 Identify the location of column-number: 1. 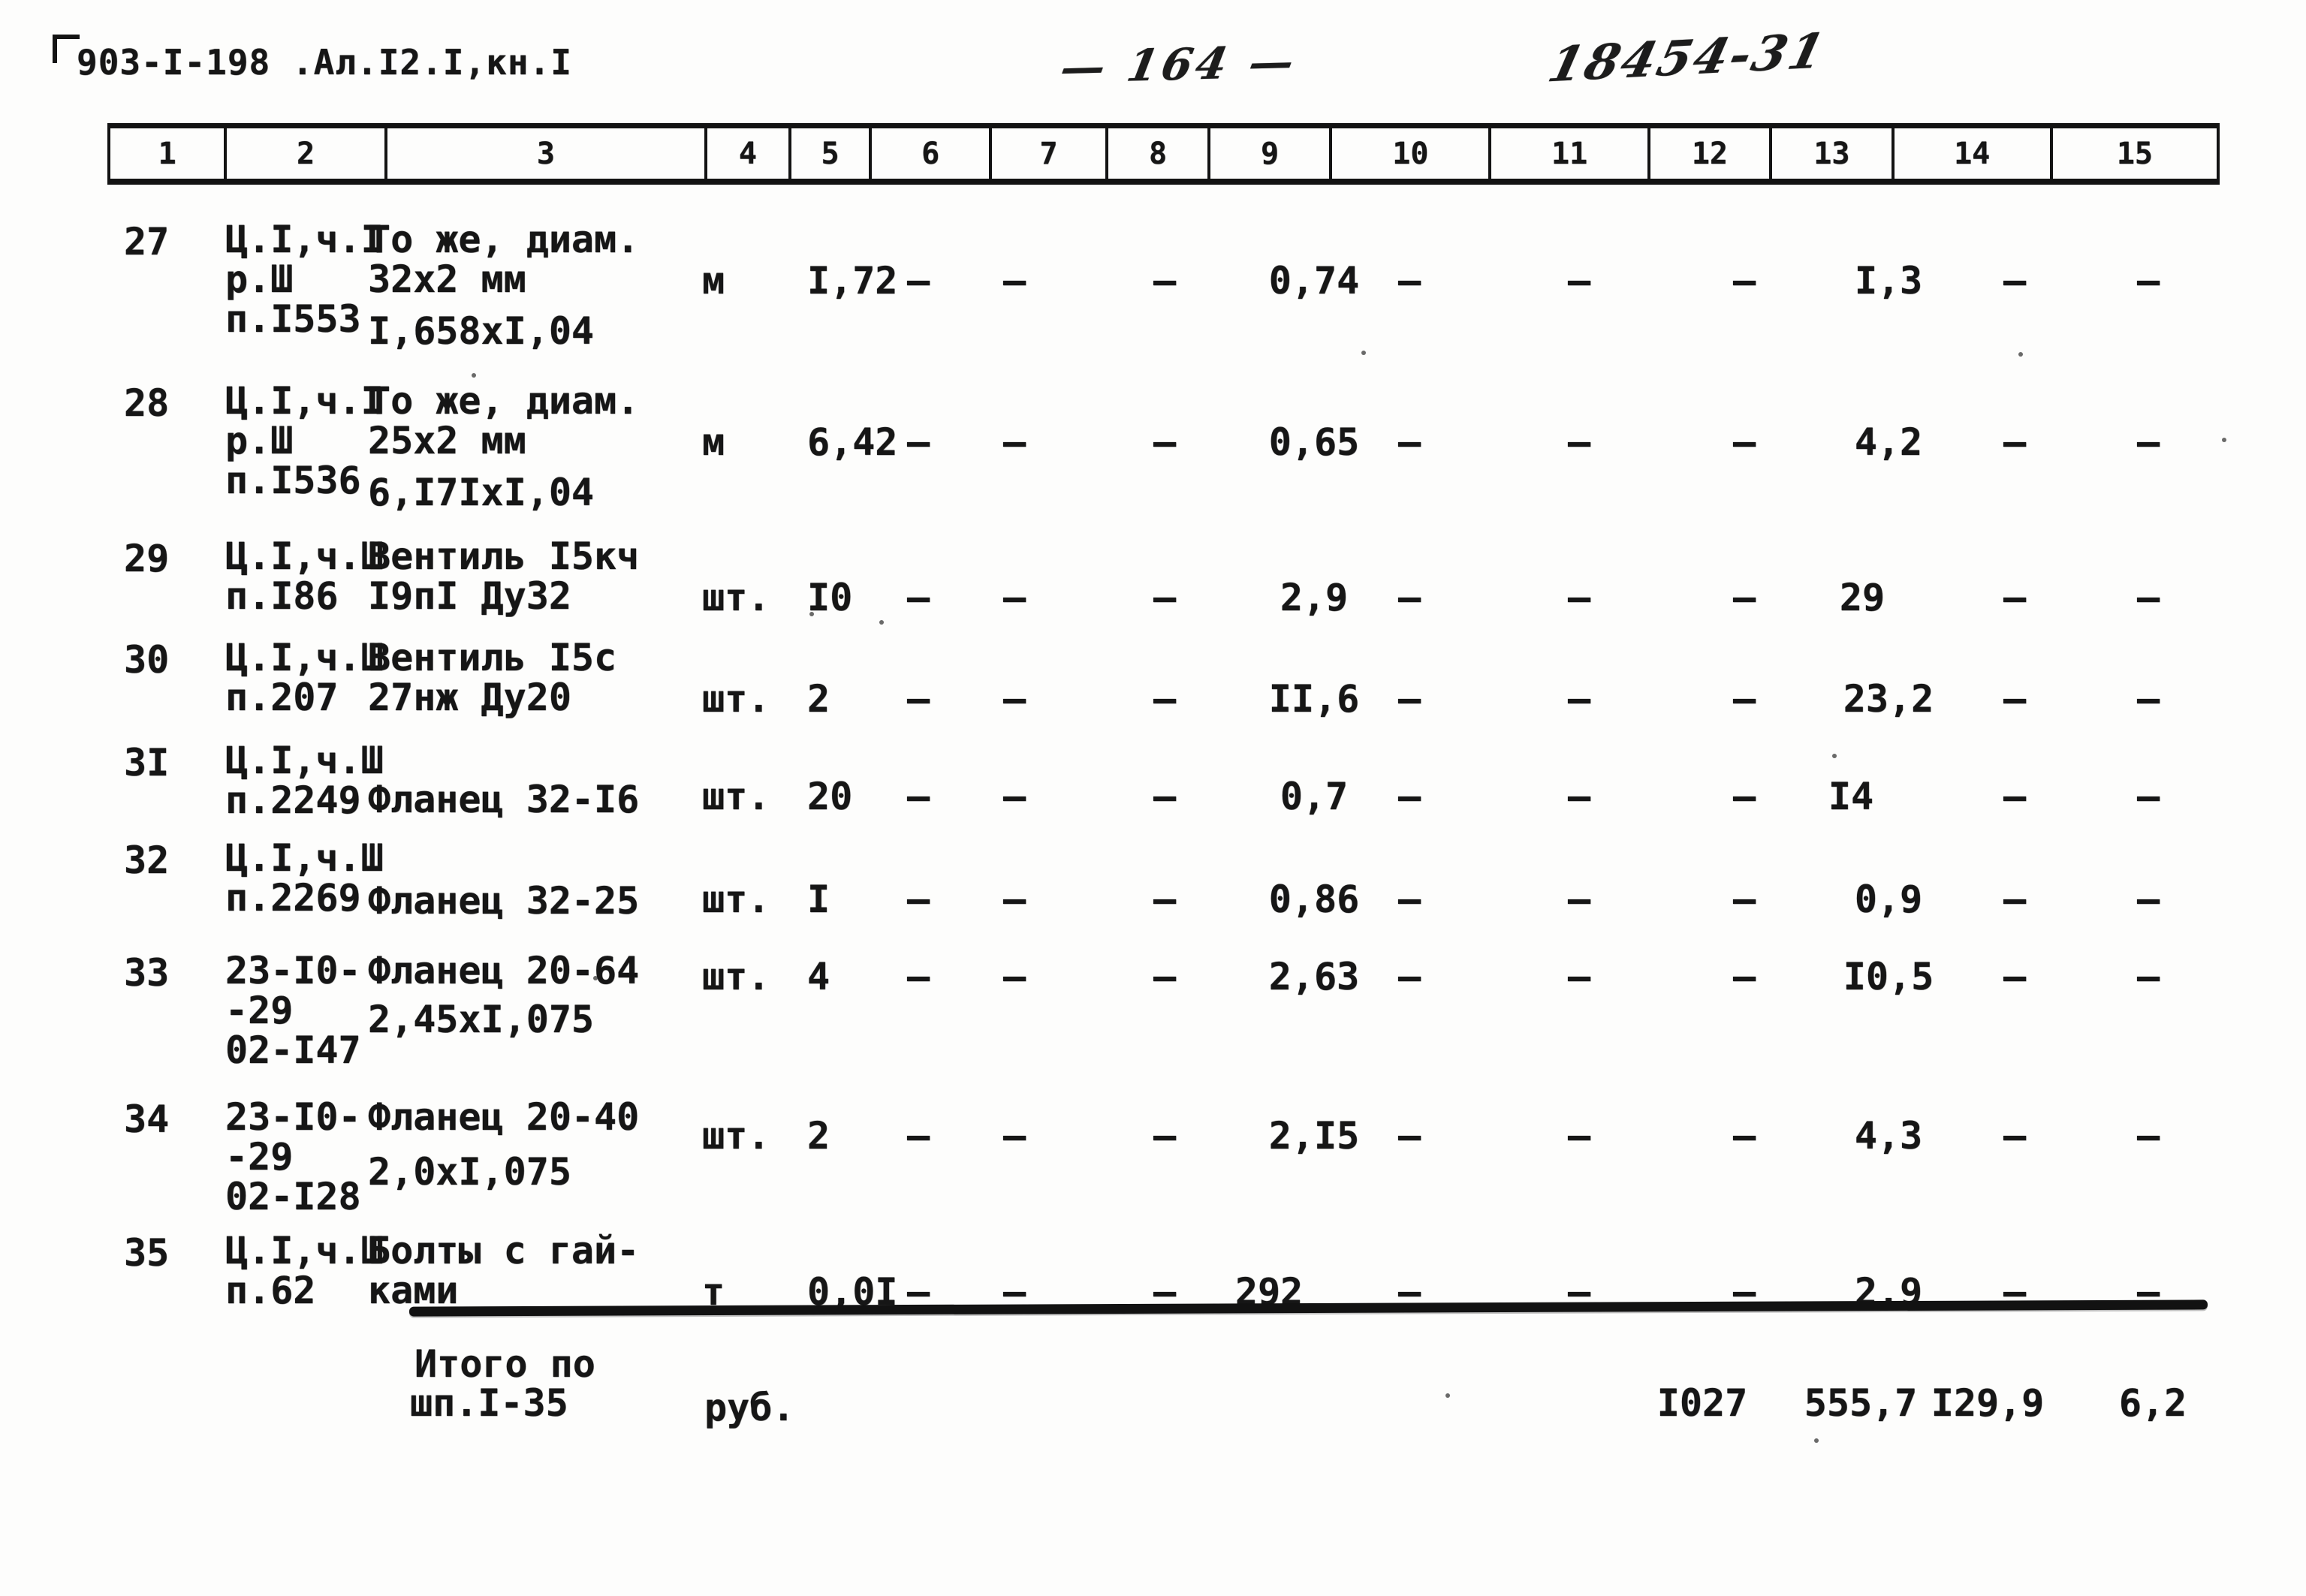
(167, 153).